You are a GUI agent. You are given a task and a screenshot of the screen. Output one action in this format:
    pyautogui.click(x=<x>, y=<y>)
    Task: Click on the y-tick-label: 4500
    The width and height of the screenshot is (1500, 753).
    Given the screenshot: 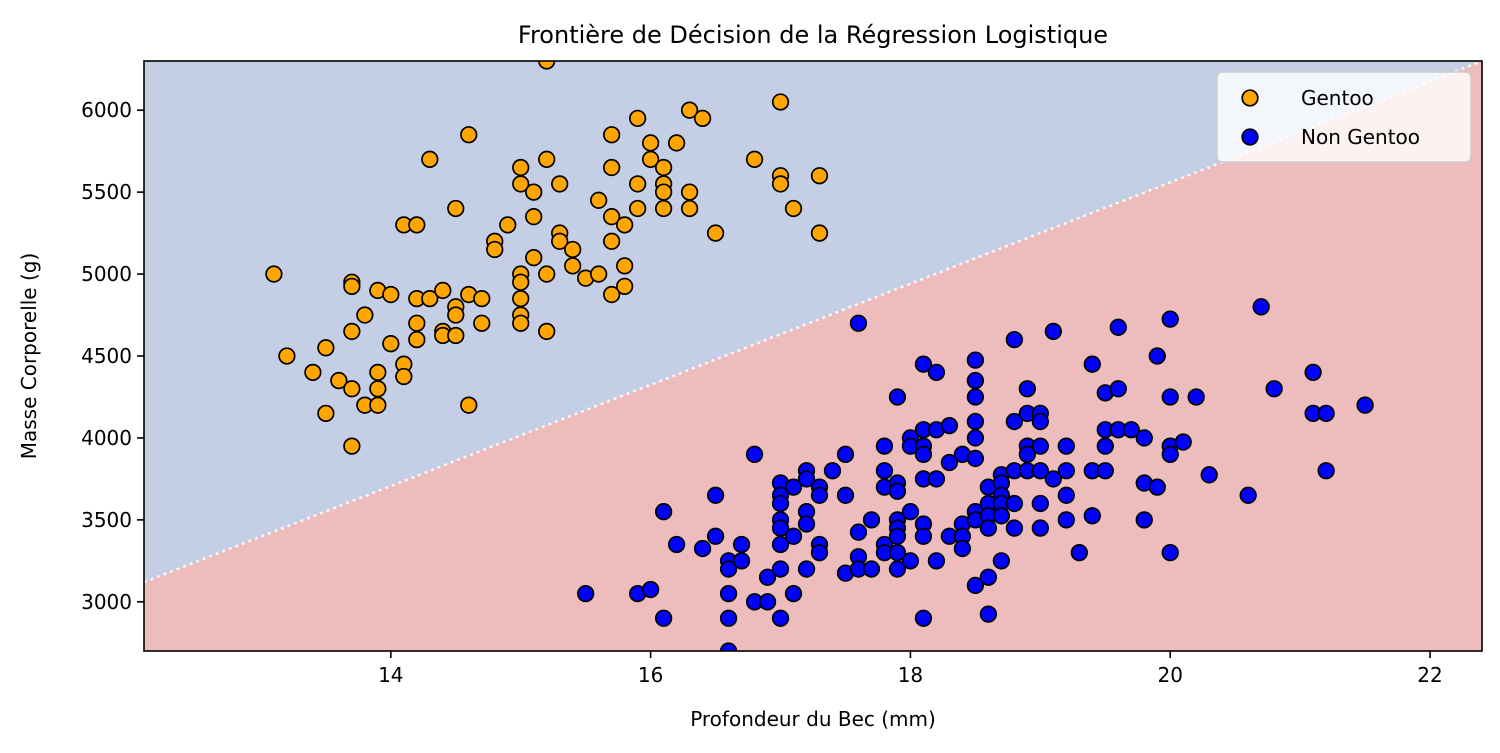 What is the action you would take?
    pyautogui.click(x=106, y=356)
    